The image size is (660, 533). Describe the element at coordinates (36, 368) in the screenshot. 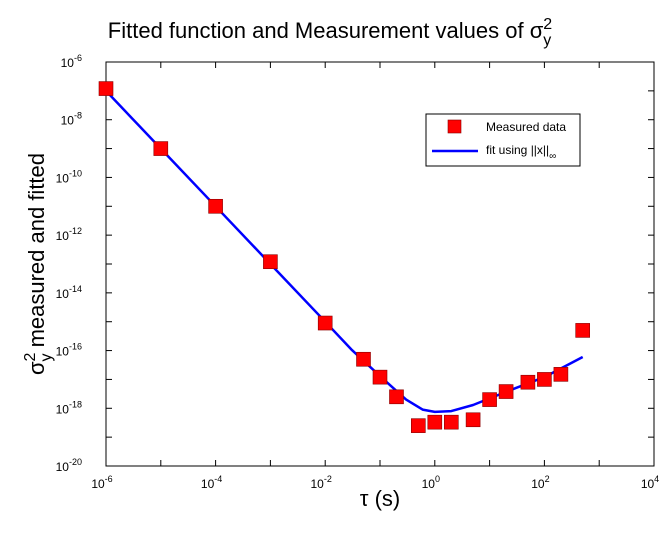

I see `y-axis-label-symbol: σ` at that location.